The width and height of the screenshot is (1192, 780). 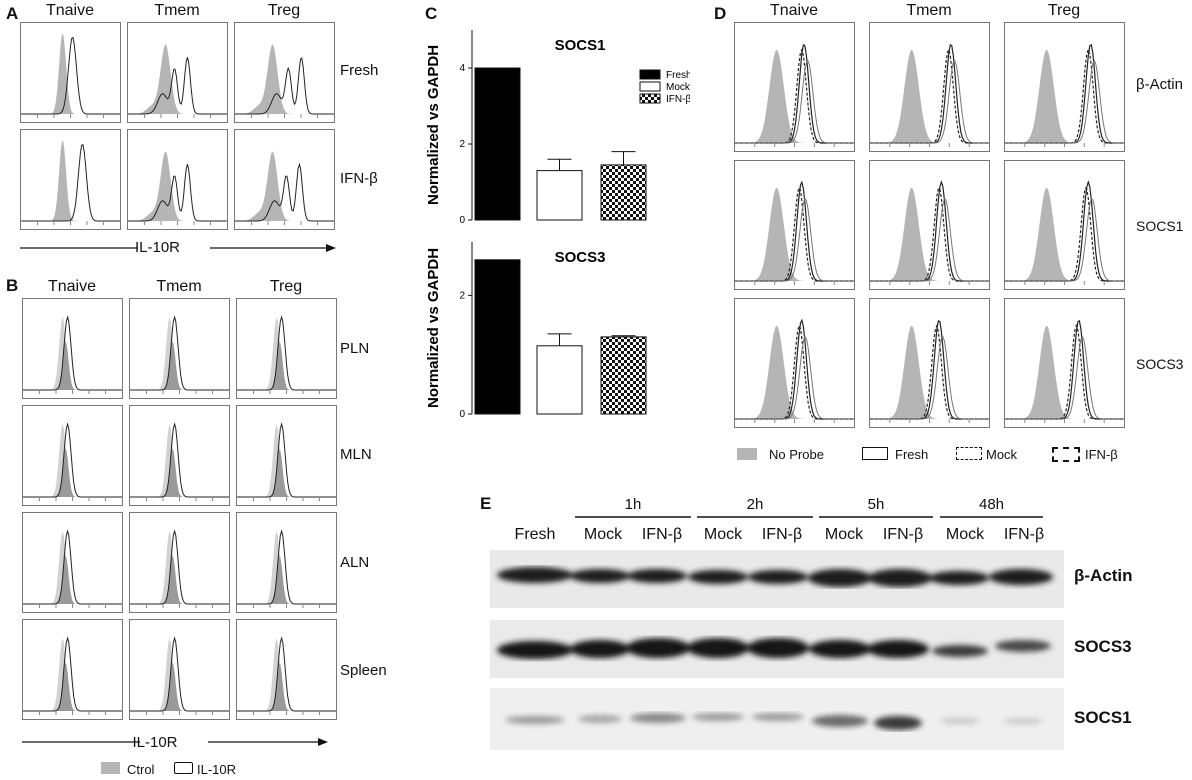 I want to click on histogram-b-mln-tnaive, so click(x=72, y=455).